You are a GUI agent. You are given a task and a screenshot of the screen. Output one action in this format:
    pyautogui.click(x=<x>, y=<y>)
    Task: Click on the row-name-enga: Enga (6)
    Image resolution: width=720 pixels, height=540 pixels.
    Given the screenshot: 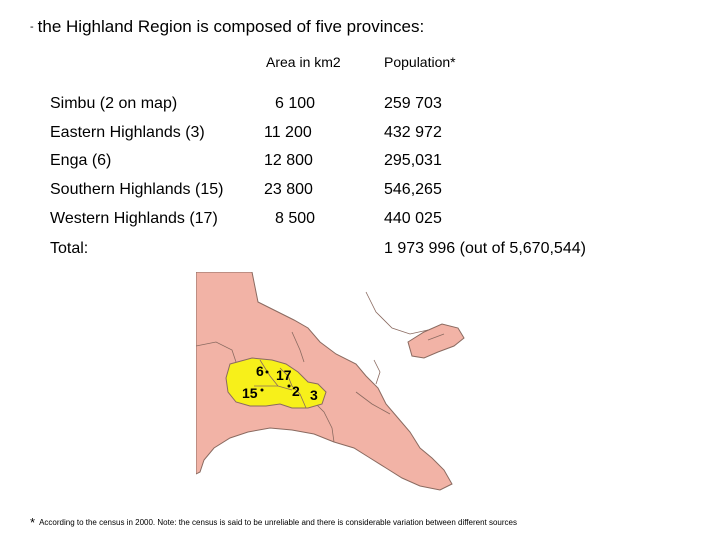 What is the action you would take?
    pyautogui.click(x=81, y=160)
    